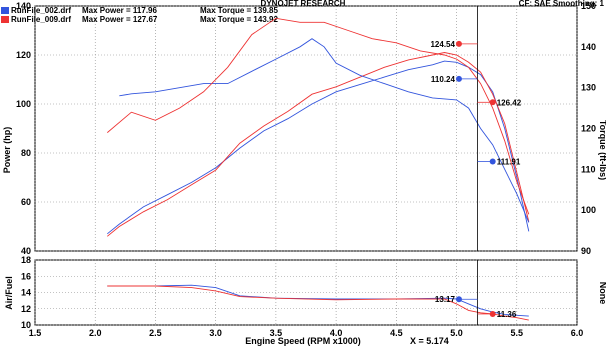 The width and height of the screenshot is (606, 346). Describe the element at coordinates (26, 276) in the screenshot. I see `air-fuel-tick-label: 16` at that location.